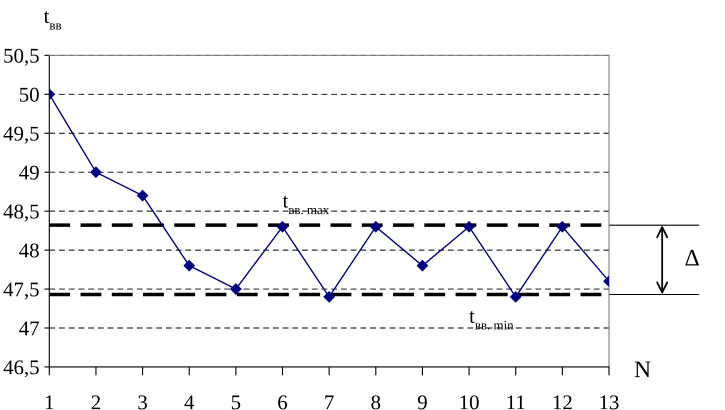 The width and height of the screenshot is (725, 410). What do you see at coordinates (29, 95) in the screenshot?
I see `y-tick-label: 50` at bounding box center [29, 95].